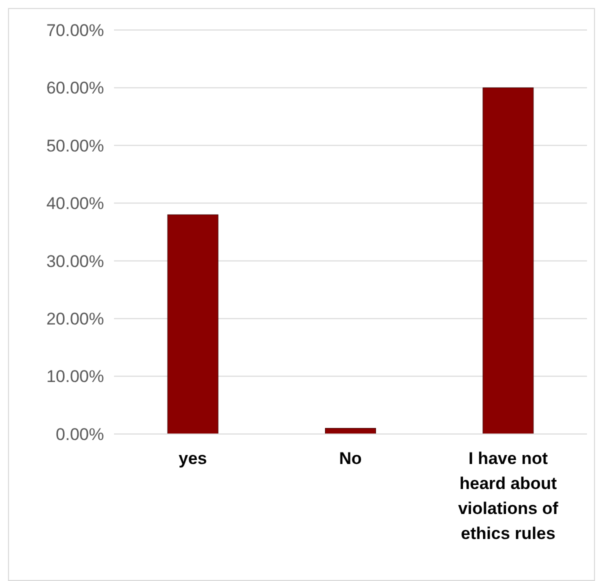 Image resolution: width=603 pixels, height=581 pixels. Describe the element at coordinates (75, 204) in the screenshot. I see `y-tick-label: 40.00%` at that location.